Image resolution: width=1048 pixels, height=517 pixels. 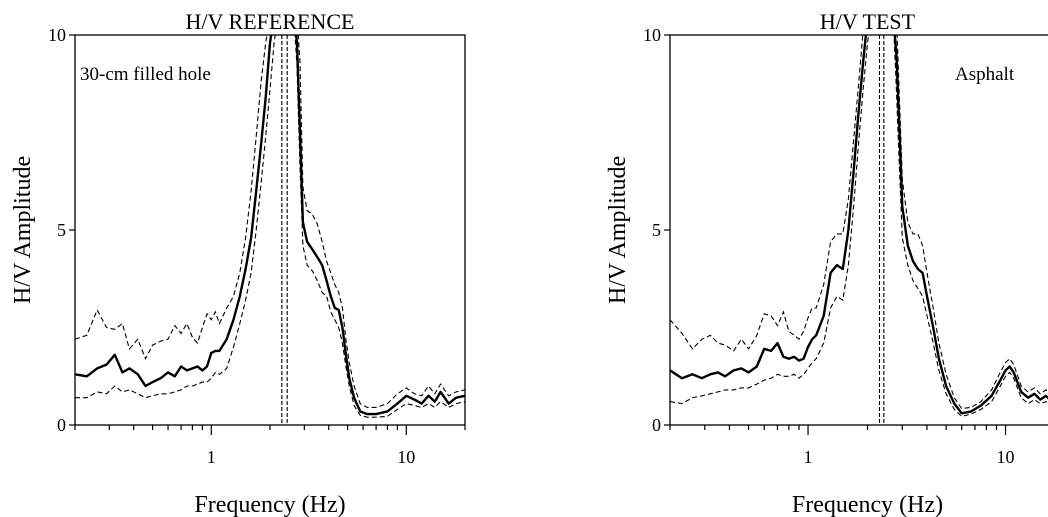 I want to click on chart-title: H/V TEST, so click(x=868, y=21).